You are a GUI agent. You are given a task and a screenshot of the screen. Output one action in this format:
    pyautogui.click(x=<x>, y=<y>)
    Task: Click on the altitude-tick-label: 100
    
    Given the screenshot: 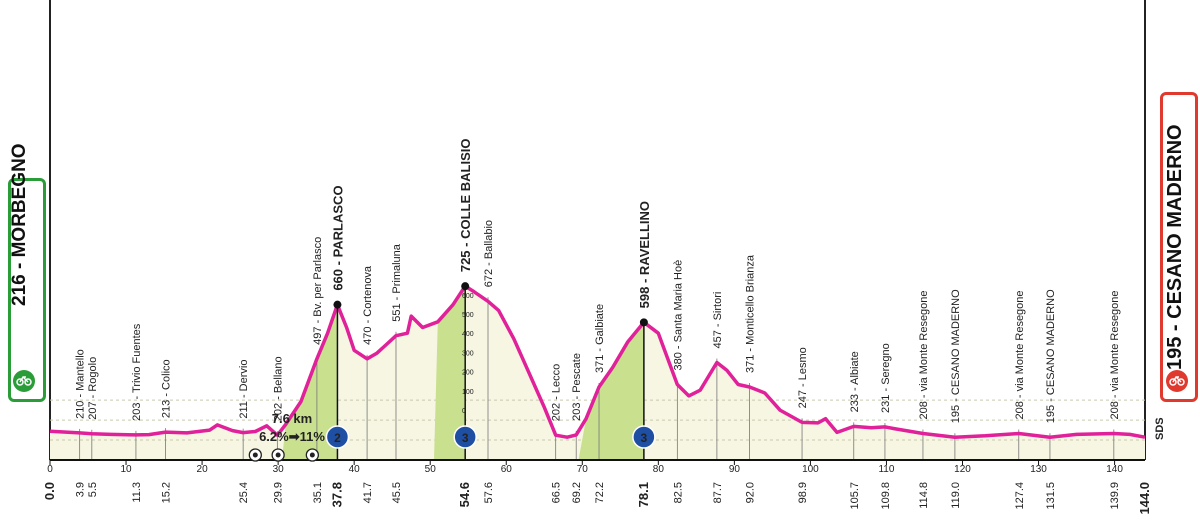 What is the action you would take?
    pyautogui.click(x=468, y=392)
    